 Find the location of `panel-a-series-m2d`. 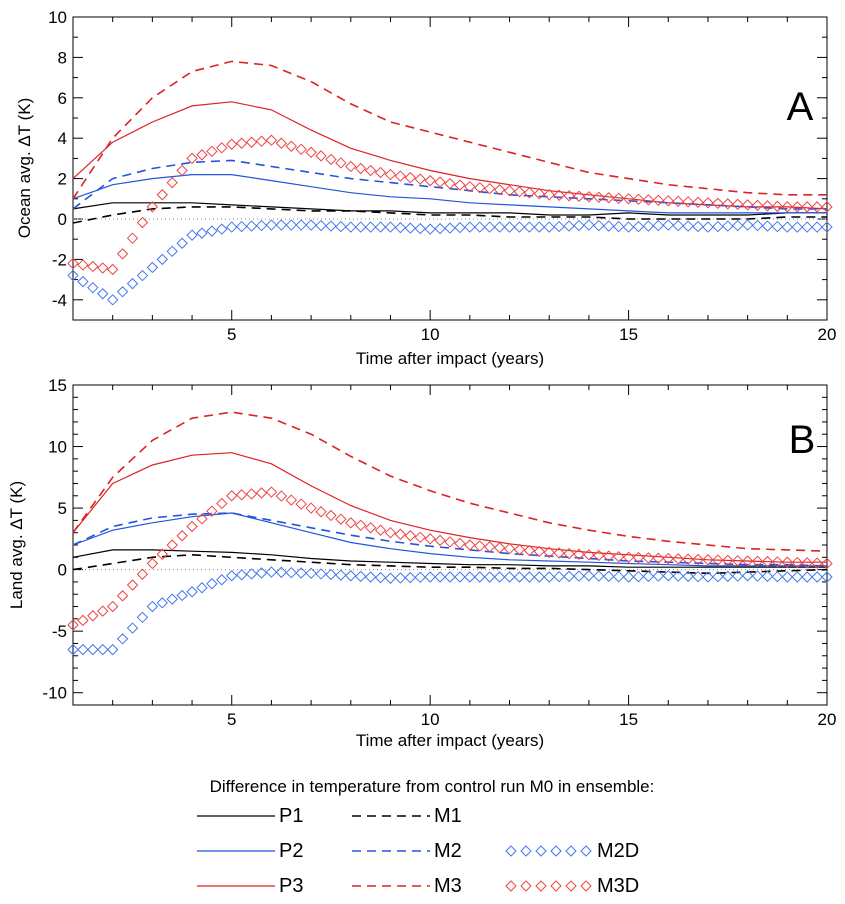

panel-a-series-m2d is located at coordinates (450, 262).